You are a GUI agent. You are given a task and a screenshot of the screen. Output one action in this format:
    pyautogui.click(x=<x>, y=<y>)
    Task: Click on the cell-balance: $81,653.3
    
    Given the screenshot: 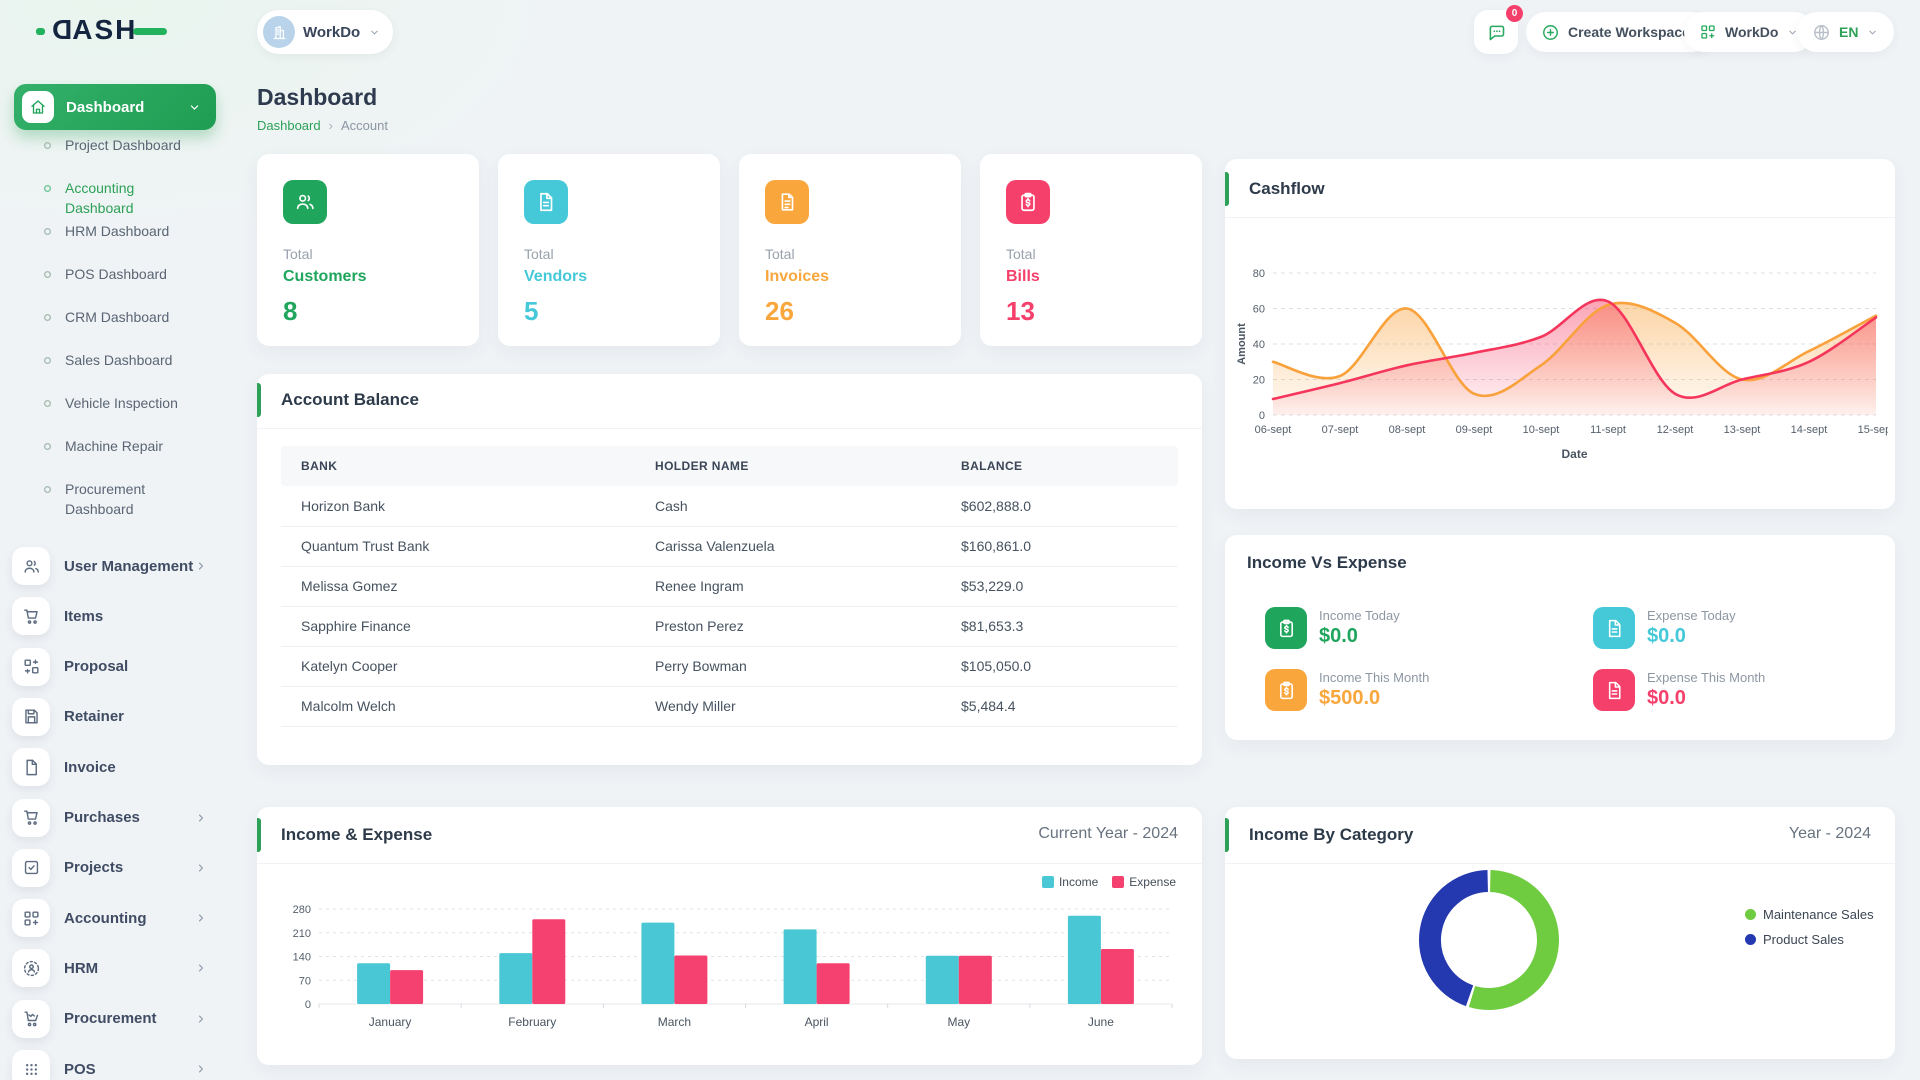 What is the action you would take?
    pyautogui.click(x=1059, y=626)
    